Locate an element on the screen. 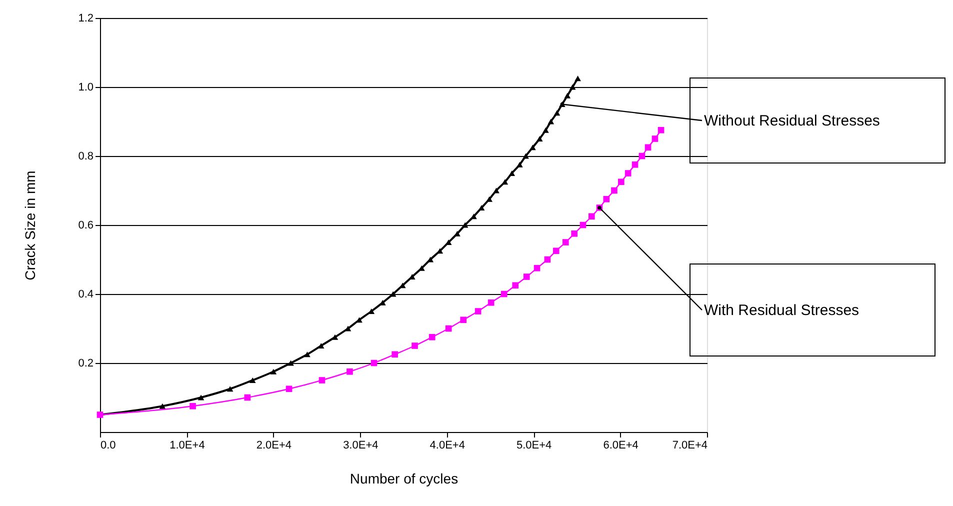  x-tick-label: 6.0E+4 is located at coordinates (620, 446).